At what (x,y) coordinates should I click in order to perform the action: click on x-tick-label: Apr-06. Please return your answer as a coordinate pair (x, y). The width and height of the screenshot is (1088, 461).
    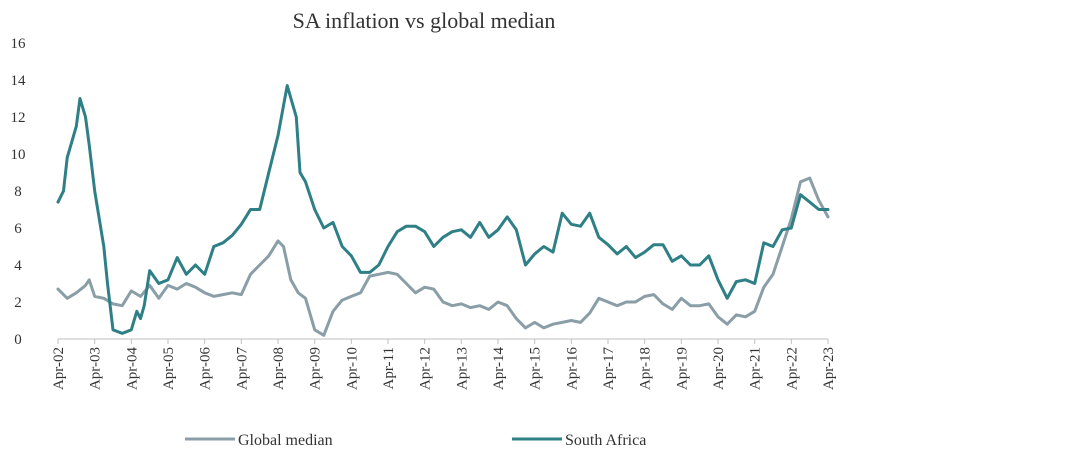
    Looking at the image, I should click on (206, 369).